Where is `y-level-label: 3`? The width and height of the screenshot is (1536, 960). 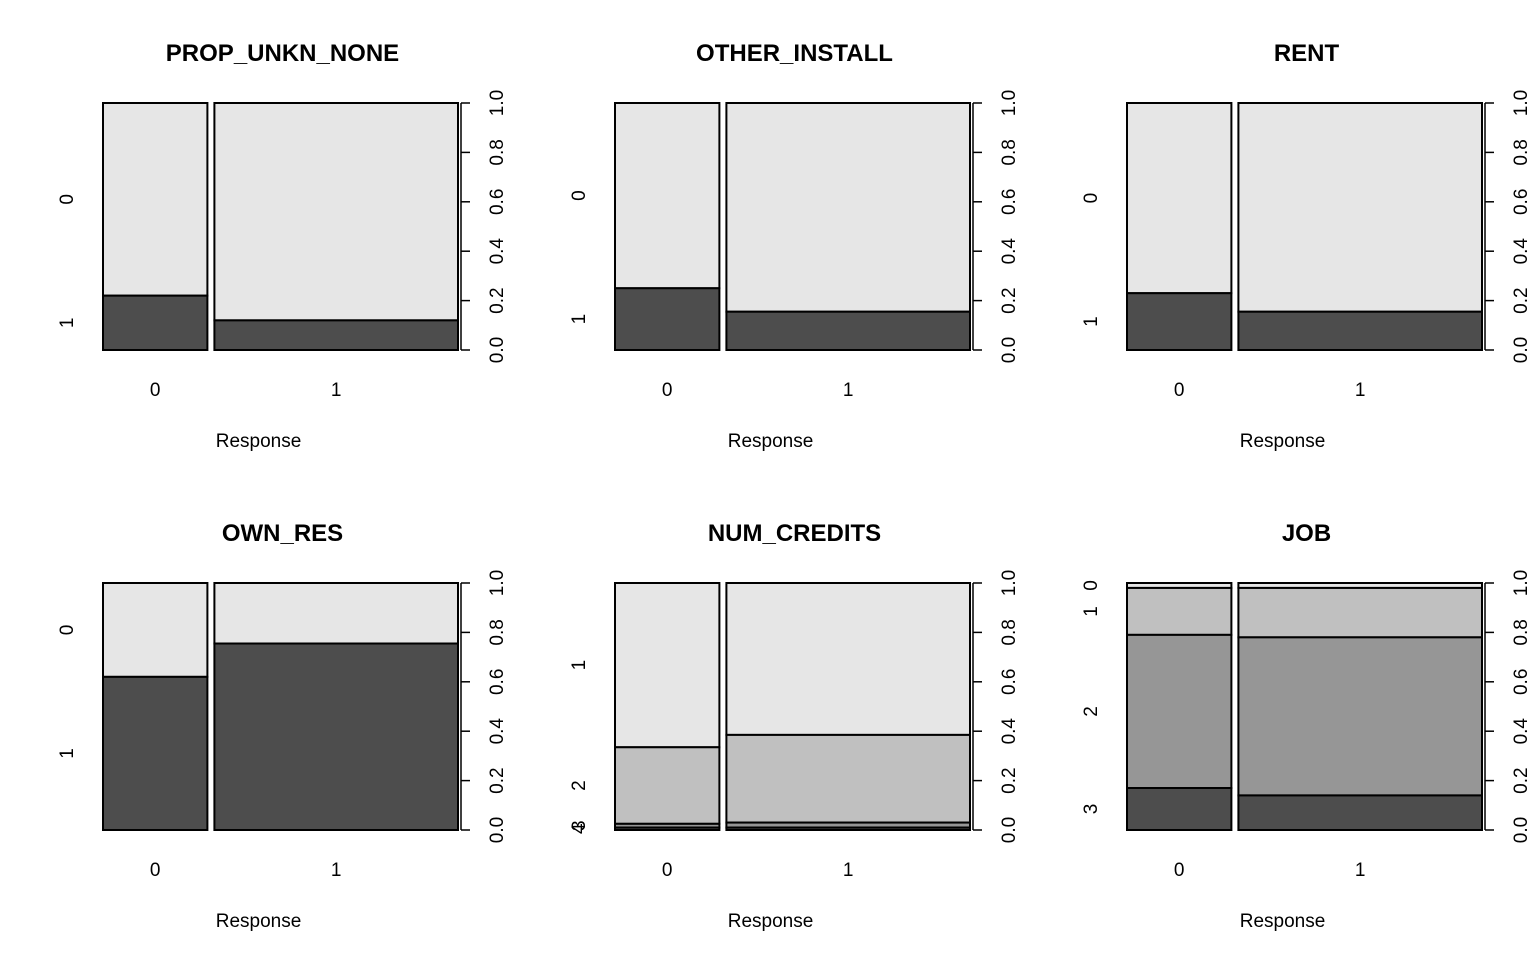 y-level-label: 3 is located at coordinates (579, 825).